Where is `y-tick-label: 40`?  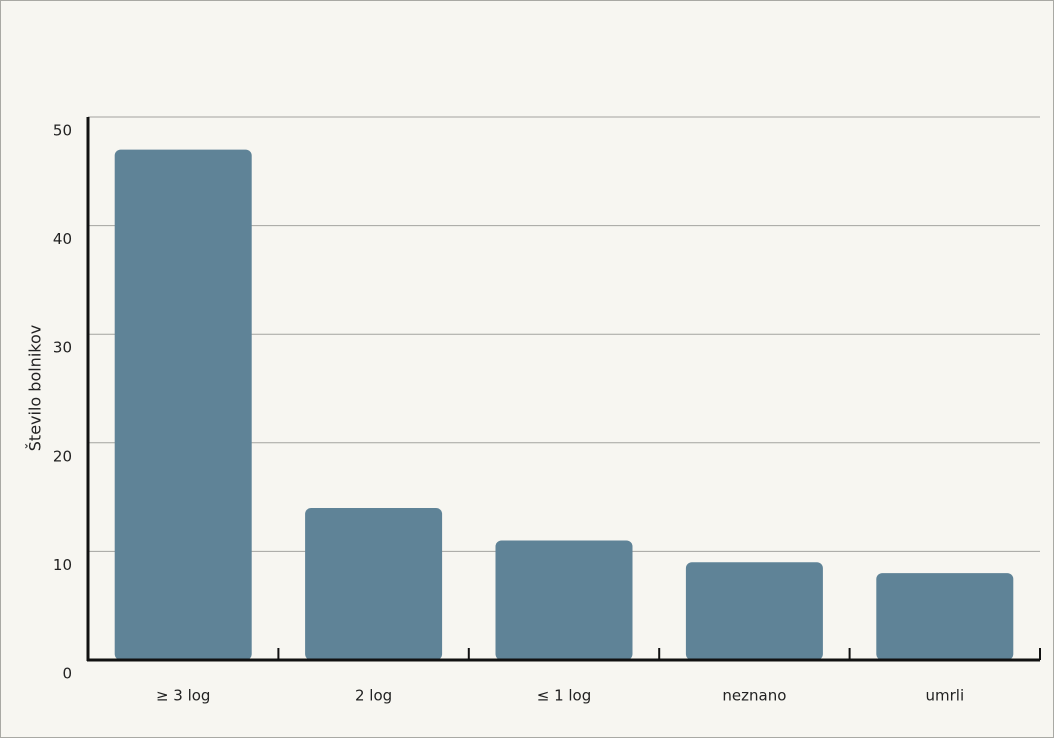
y-tick-label: 40 is located at coordinates (62, 239).